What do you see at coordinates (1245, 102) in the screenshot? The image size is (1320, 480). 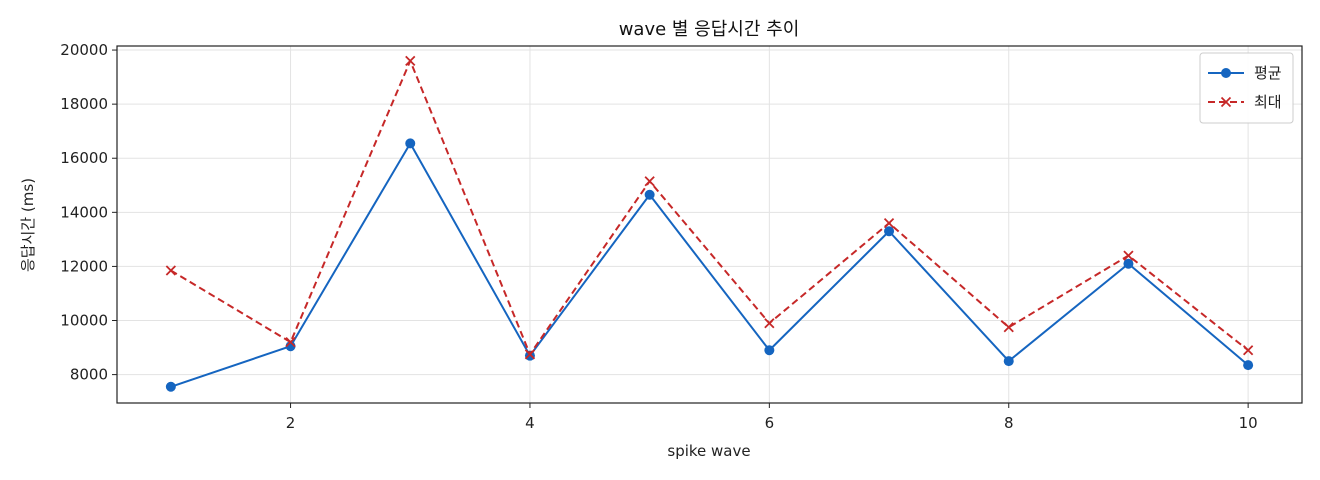 I see `legend-item: 최대` at bounding box center [1245, 102].